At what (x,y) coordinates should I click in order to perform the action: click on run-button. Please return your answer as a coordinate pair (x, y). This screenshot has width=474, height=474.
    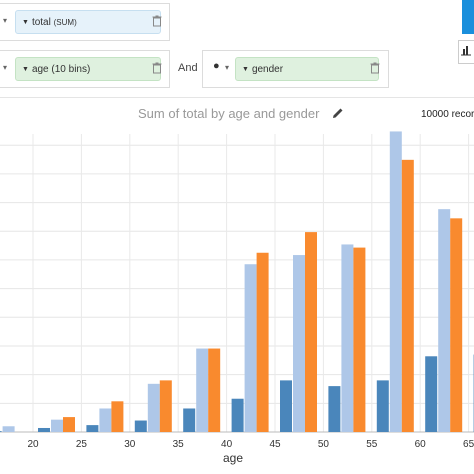
    Looking at the image, I should click on (468, 17).